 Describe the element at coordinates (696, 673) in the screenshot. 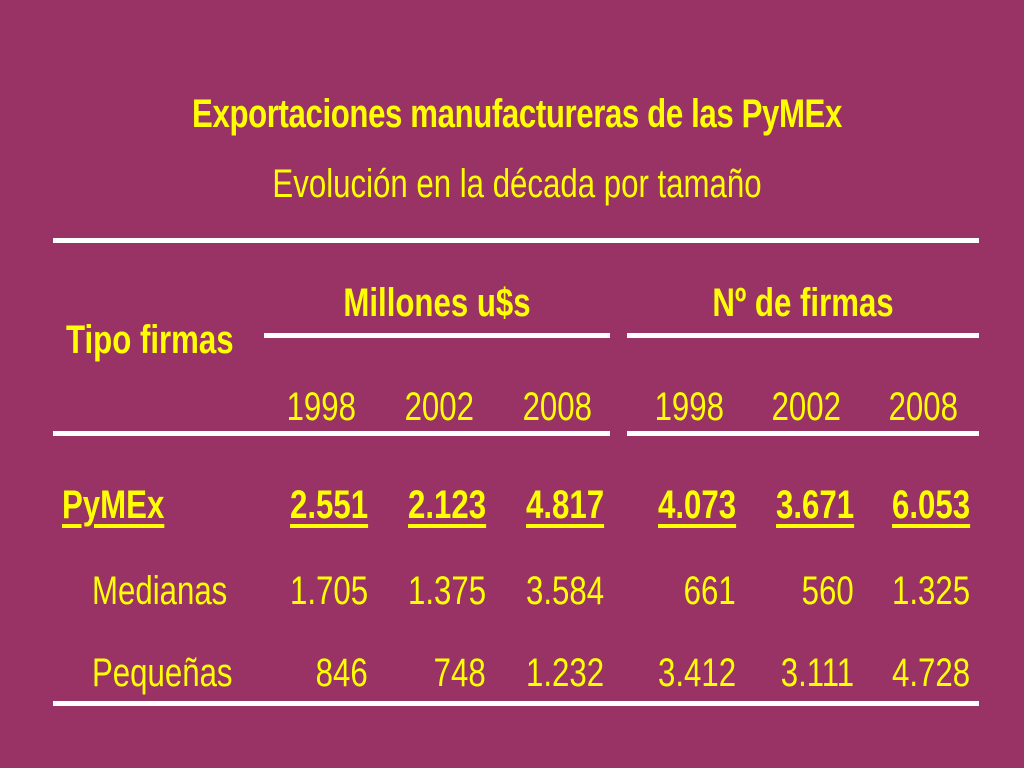

I see `table-cell: 3.412` at that location.